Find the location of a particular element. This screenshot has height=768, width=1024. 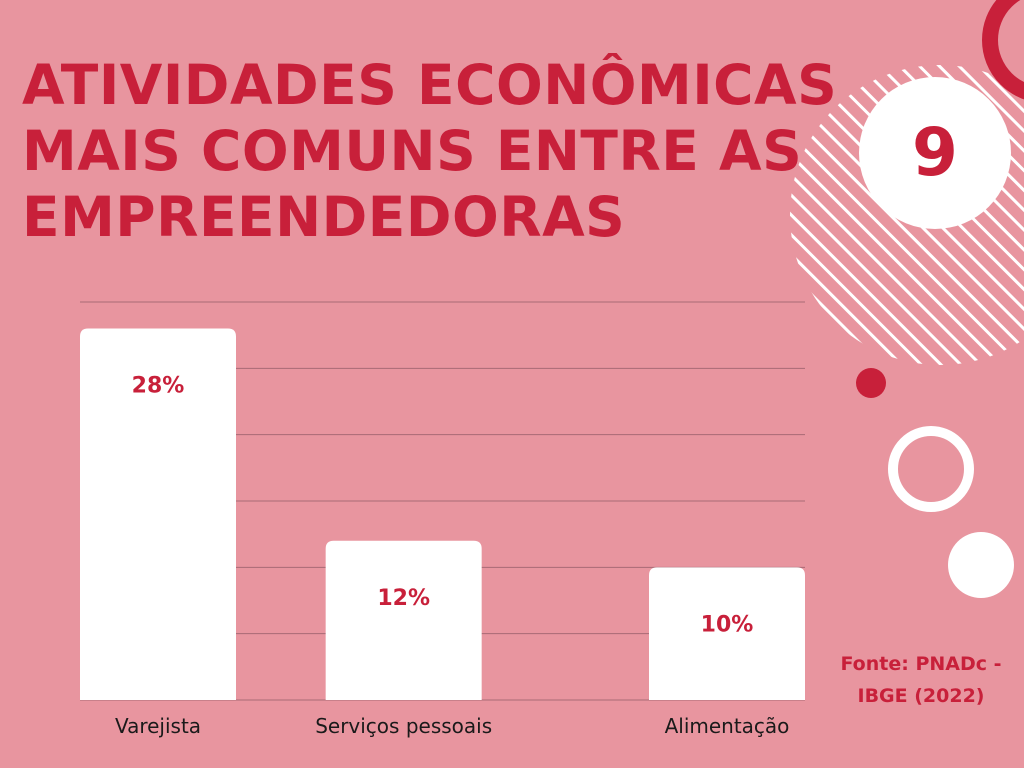

category-label: Varejista is located at coordinates (158, 726).